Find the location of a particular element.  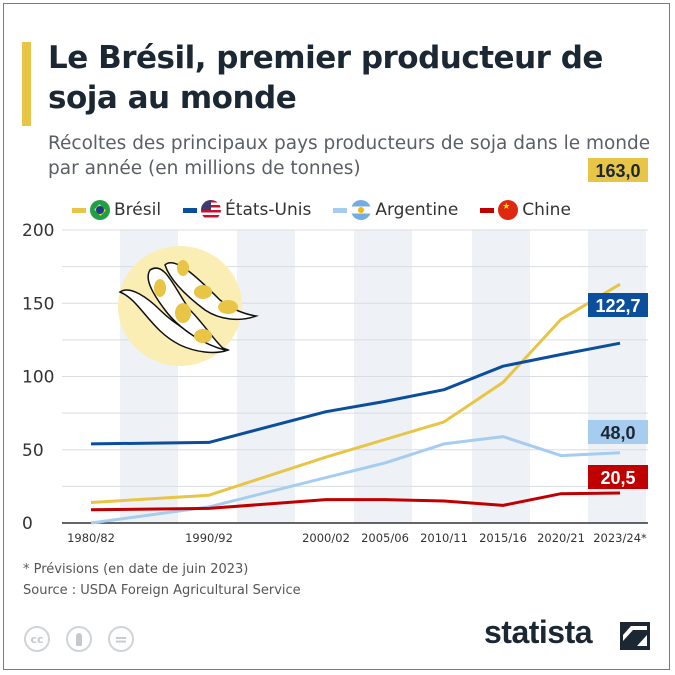

y-tick-label: 0 is located at coordinates (27, 524).